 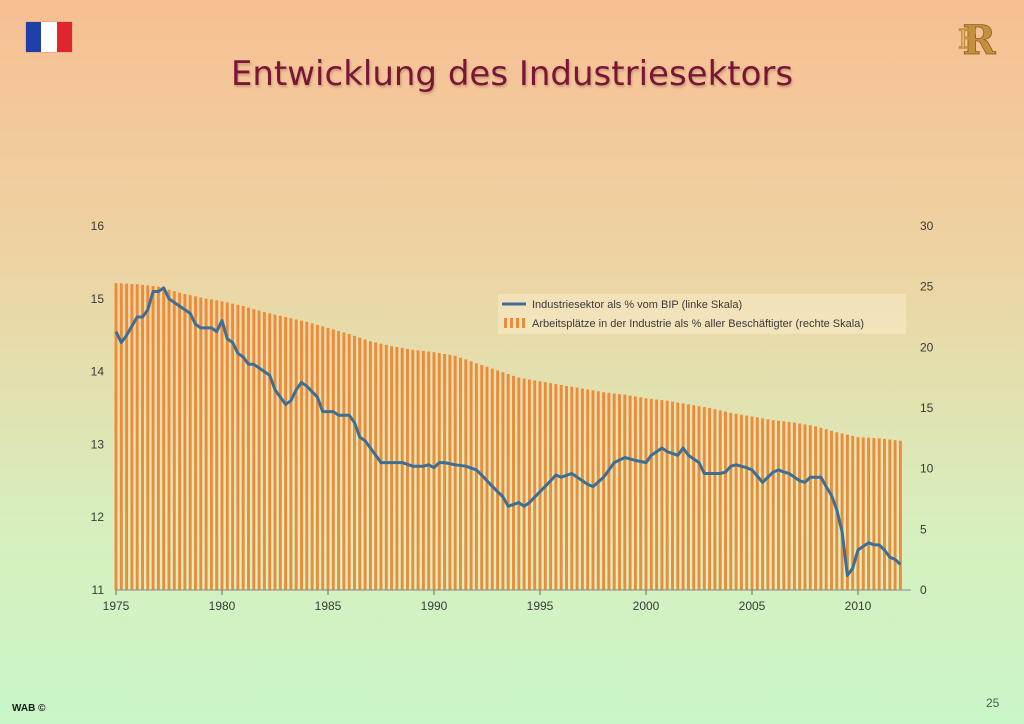 I want to click on x-tick-label: 1985, so click(x=328, y=606).